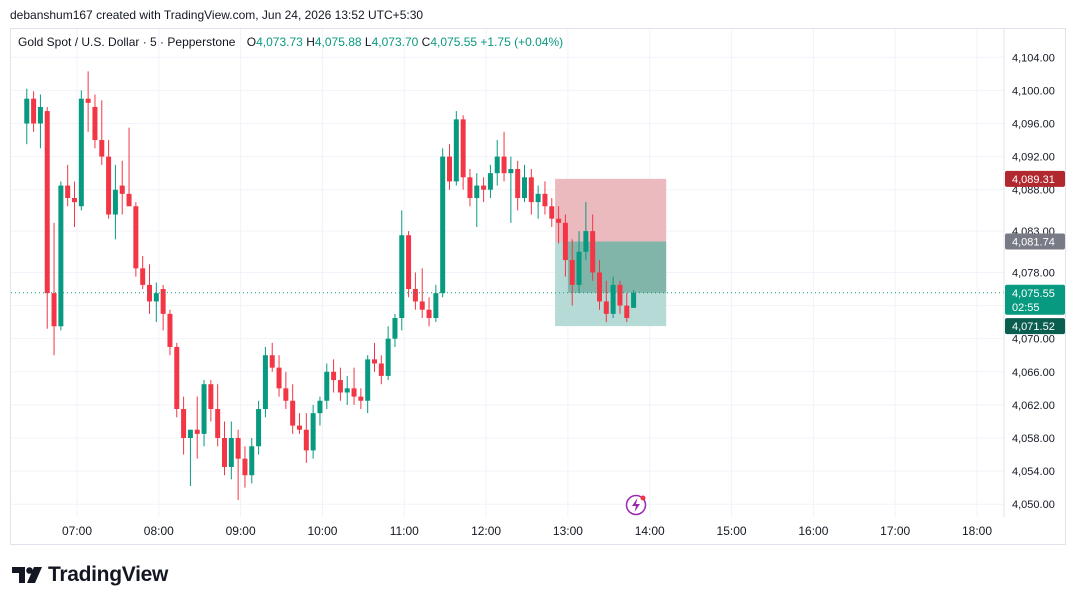 This screenshot has height=605, width=1080. Describe the element at coordinates (1033, 158) in the screenshot. I see `y-tick-label: 4,092.00` at that location.